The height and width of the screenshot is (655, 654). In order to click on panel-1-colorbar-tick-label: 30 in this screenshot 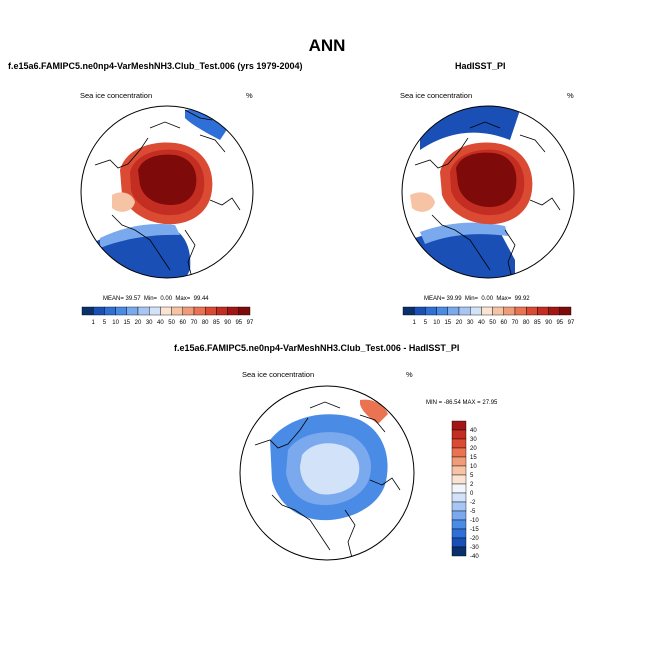, I will do `click(149, 323)`.